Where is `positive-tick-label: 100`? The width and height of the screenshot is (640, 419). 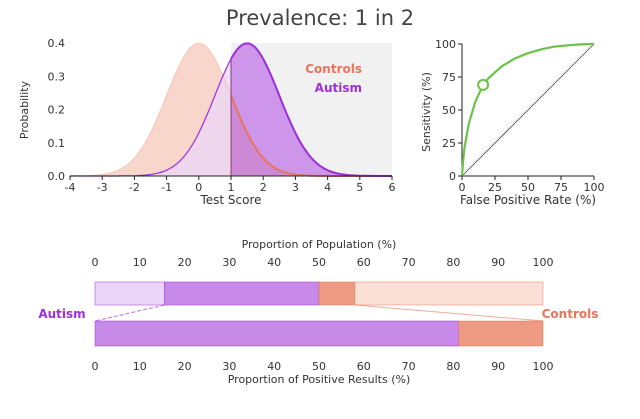 positive-tick-label: 100 is located at coordinates (543, 366).